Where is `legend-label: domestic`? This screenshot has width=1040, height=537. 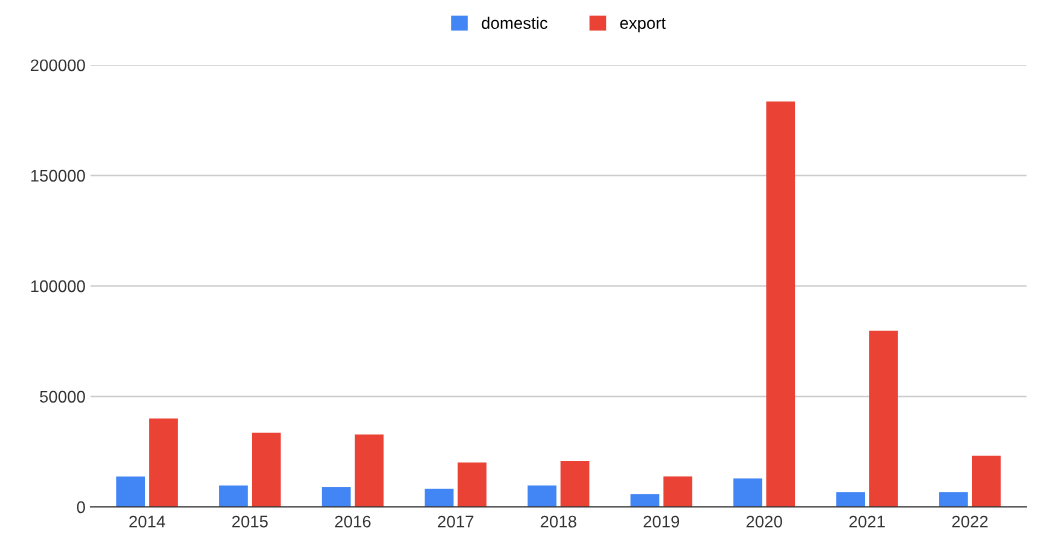 legend-label: domestic is located at coordinates (514, 22).